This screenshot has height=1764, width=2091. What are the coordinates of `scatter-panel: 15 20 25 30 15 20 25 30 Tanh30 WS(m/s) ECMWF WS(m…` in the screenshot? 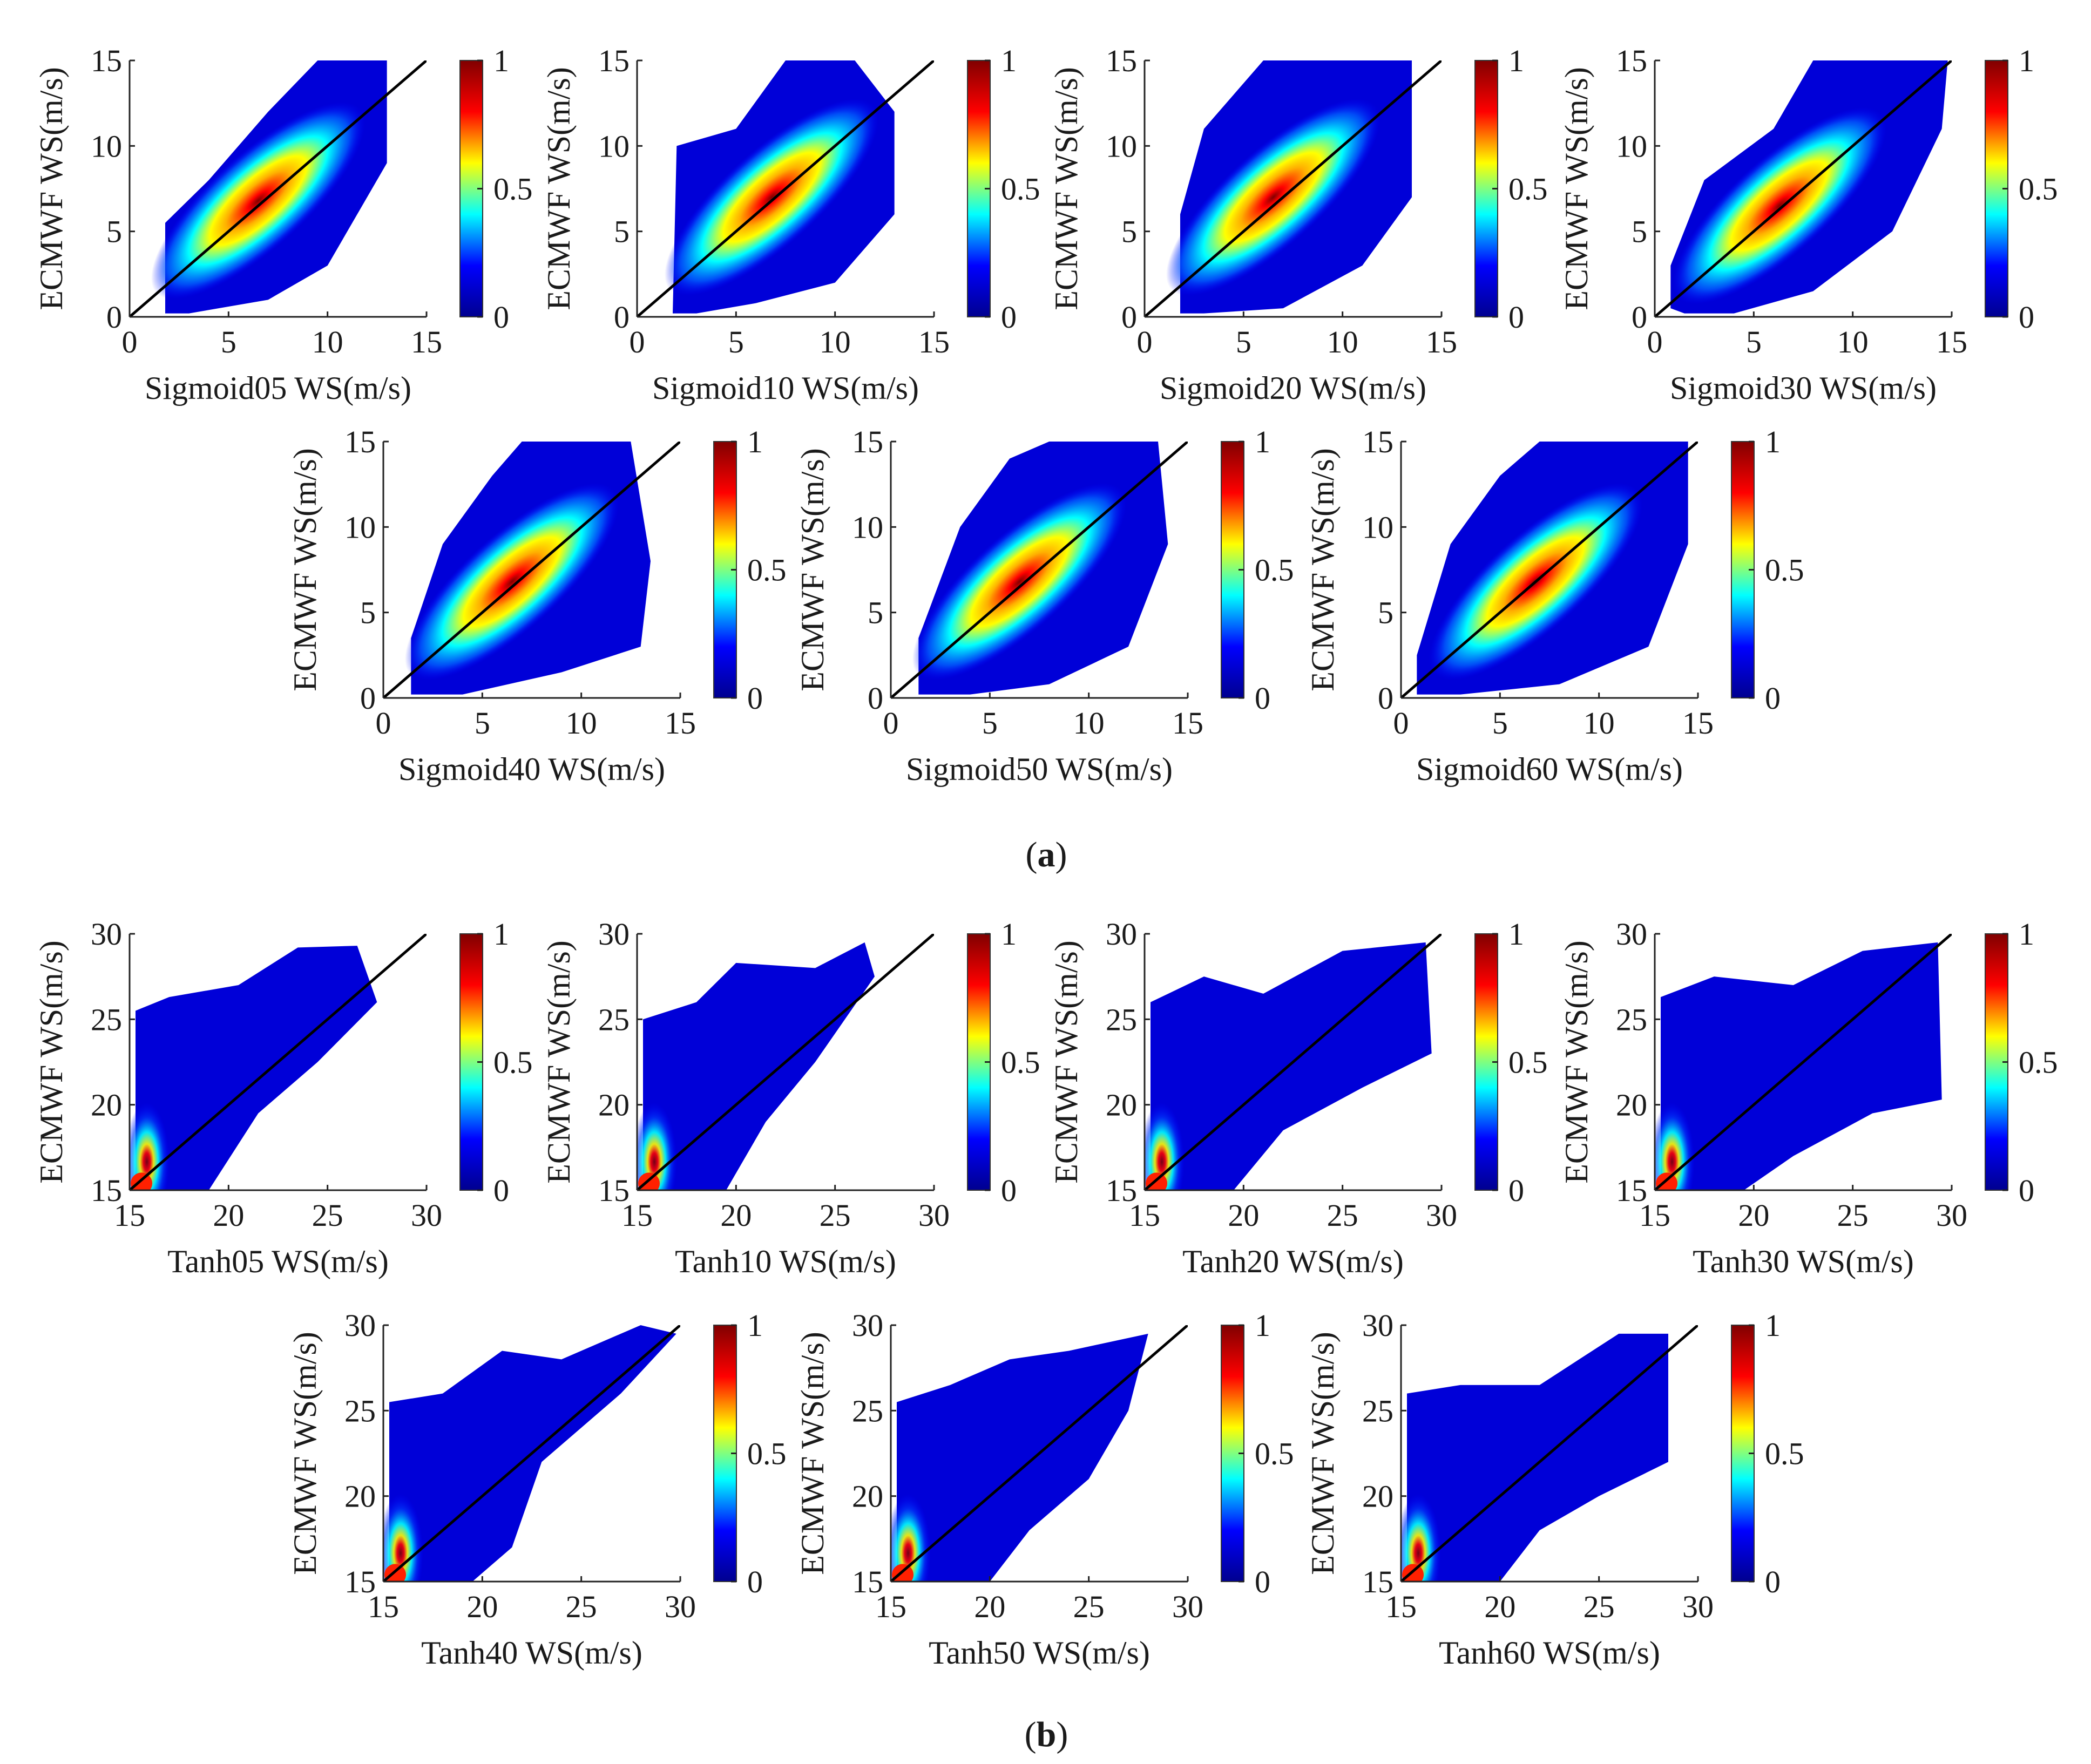 It's located at (1808, 1098).